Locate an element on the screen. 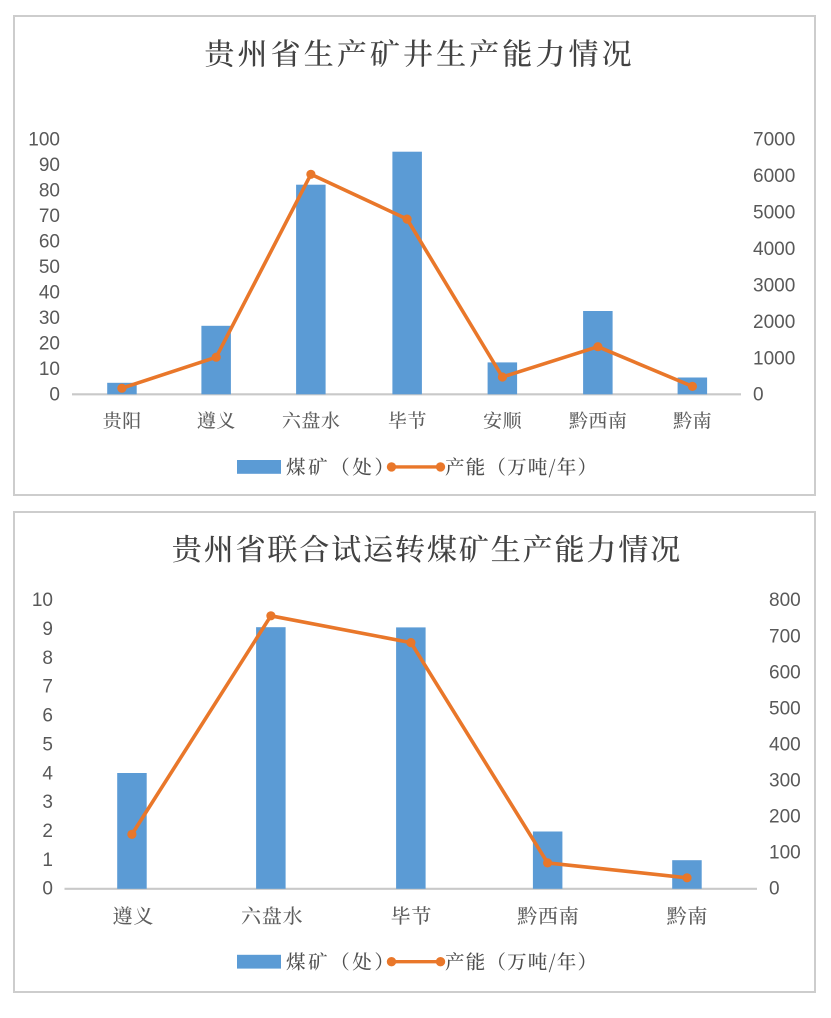 The image size is (831, 1018). svg-text: 2000 is located at coordinates (774, 322).